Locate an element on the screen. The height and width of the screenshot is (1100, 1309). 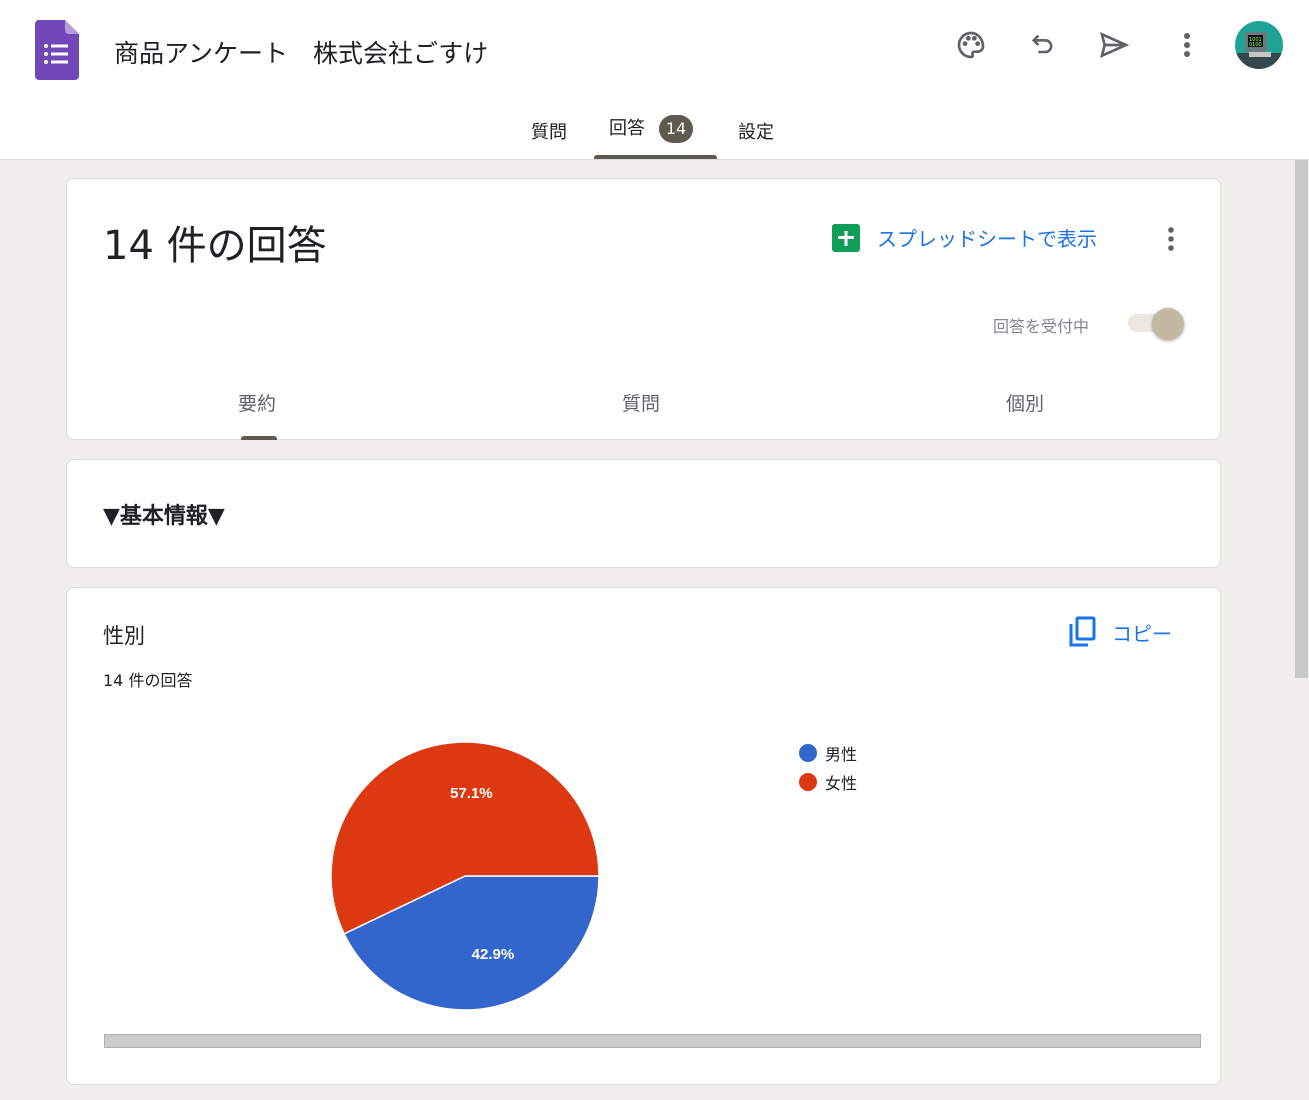
view-in-sheets-button: スプレッドシートで表示 is located at coordinates (964, 237).